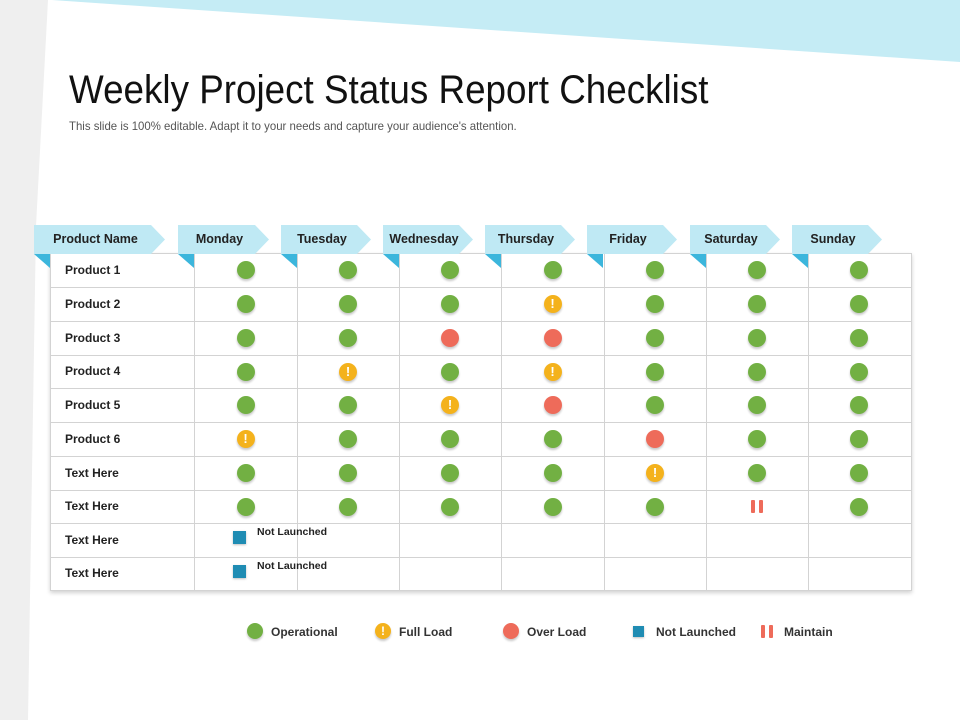  What do you see at coordinates (292, 565) in the screenshot?
I see `not-launched-label: Not Launched` at bounding box center [292, 565].